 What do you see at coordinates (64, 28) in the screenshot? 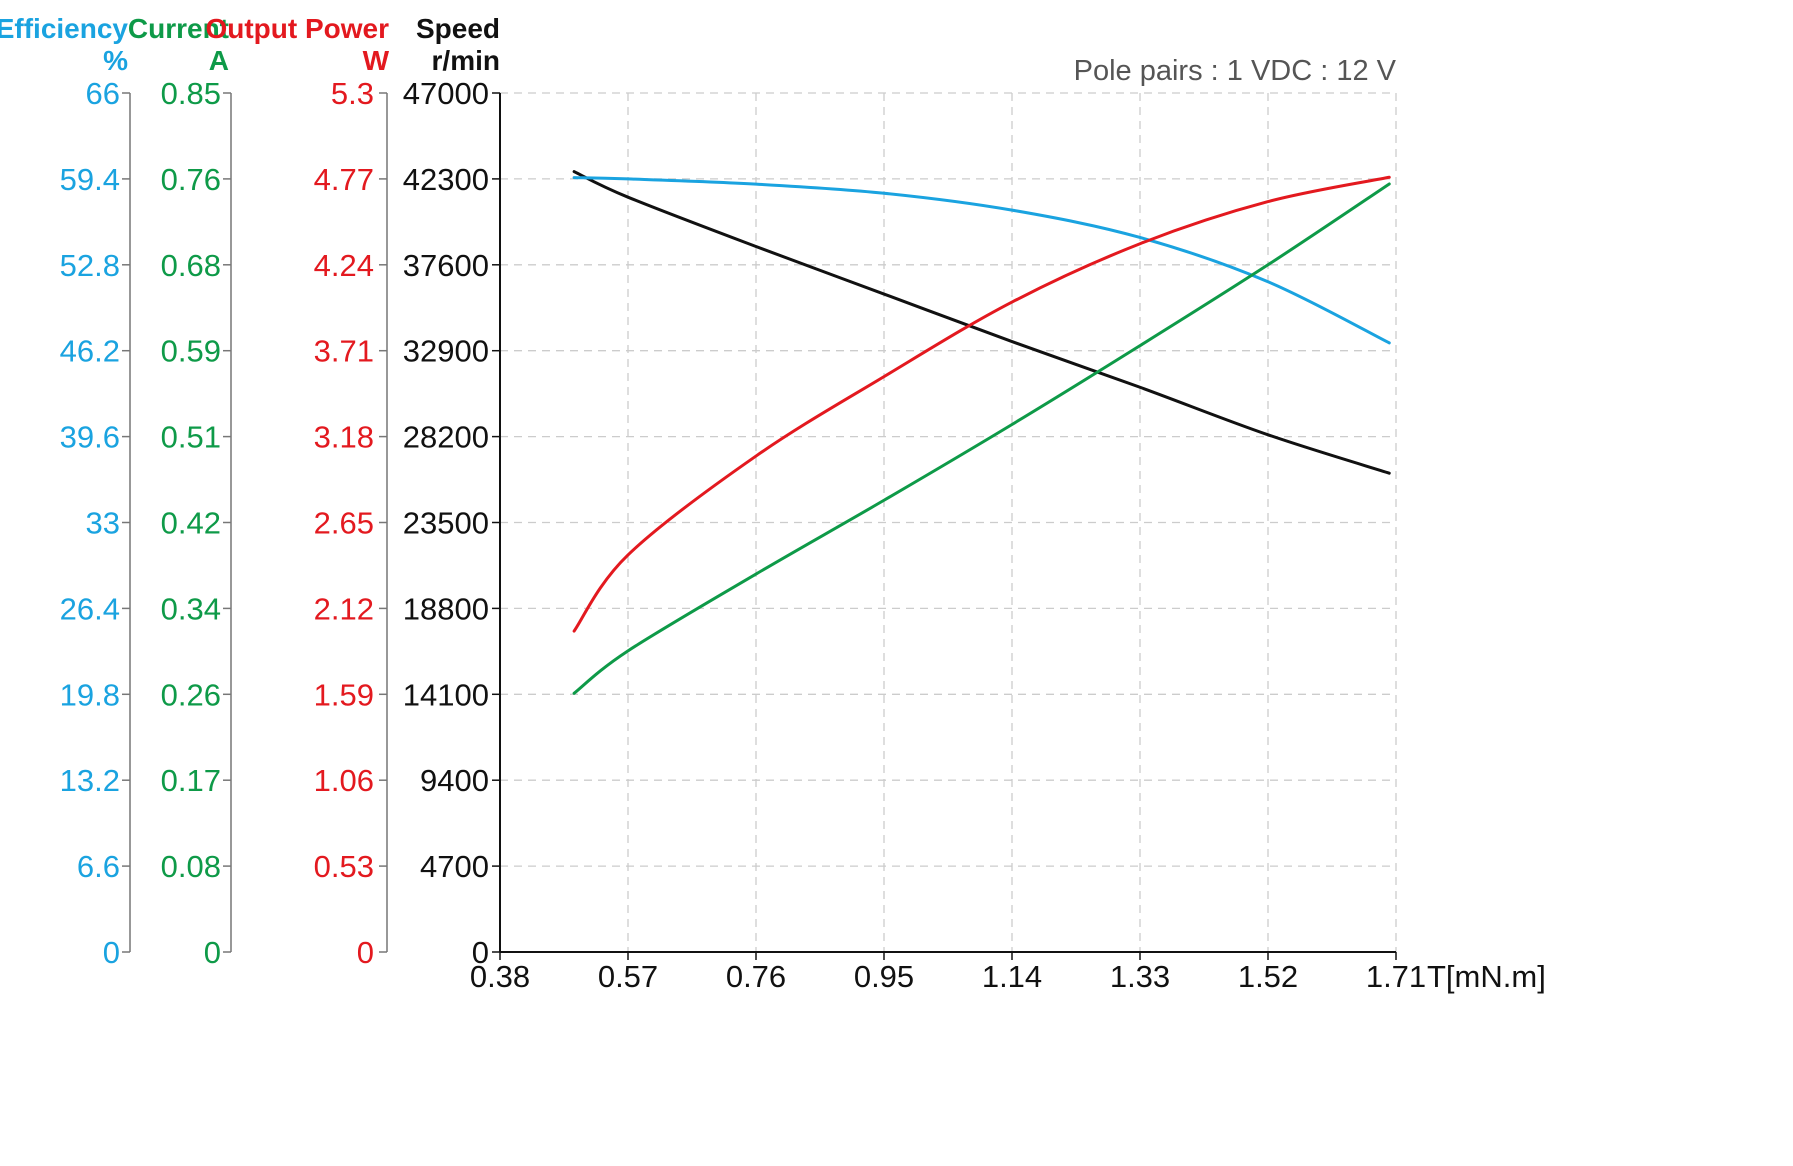
I see `efficiency-axis-title: Efficiency` at bounding box center [64, 28].